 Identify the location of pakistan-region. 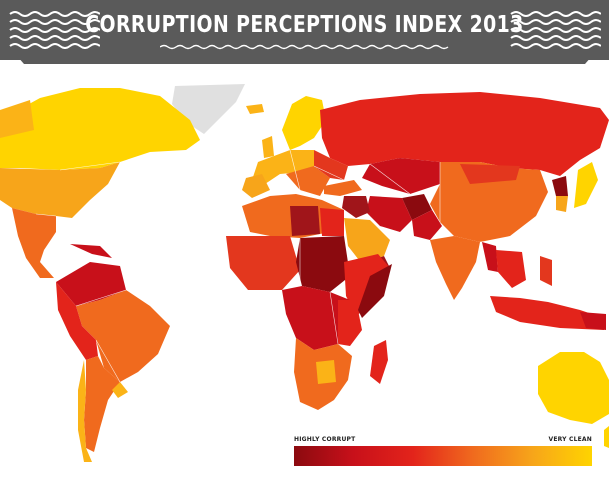
(427, 225).